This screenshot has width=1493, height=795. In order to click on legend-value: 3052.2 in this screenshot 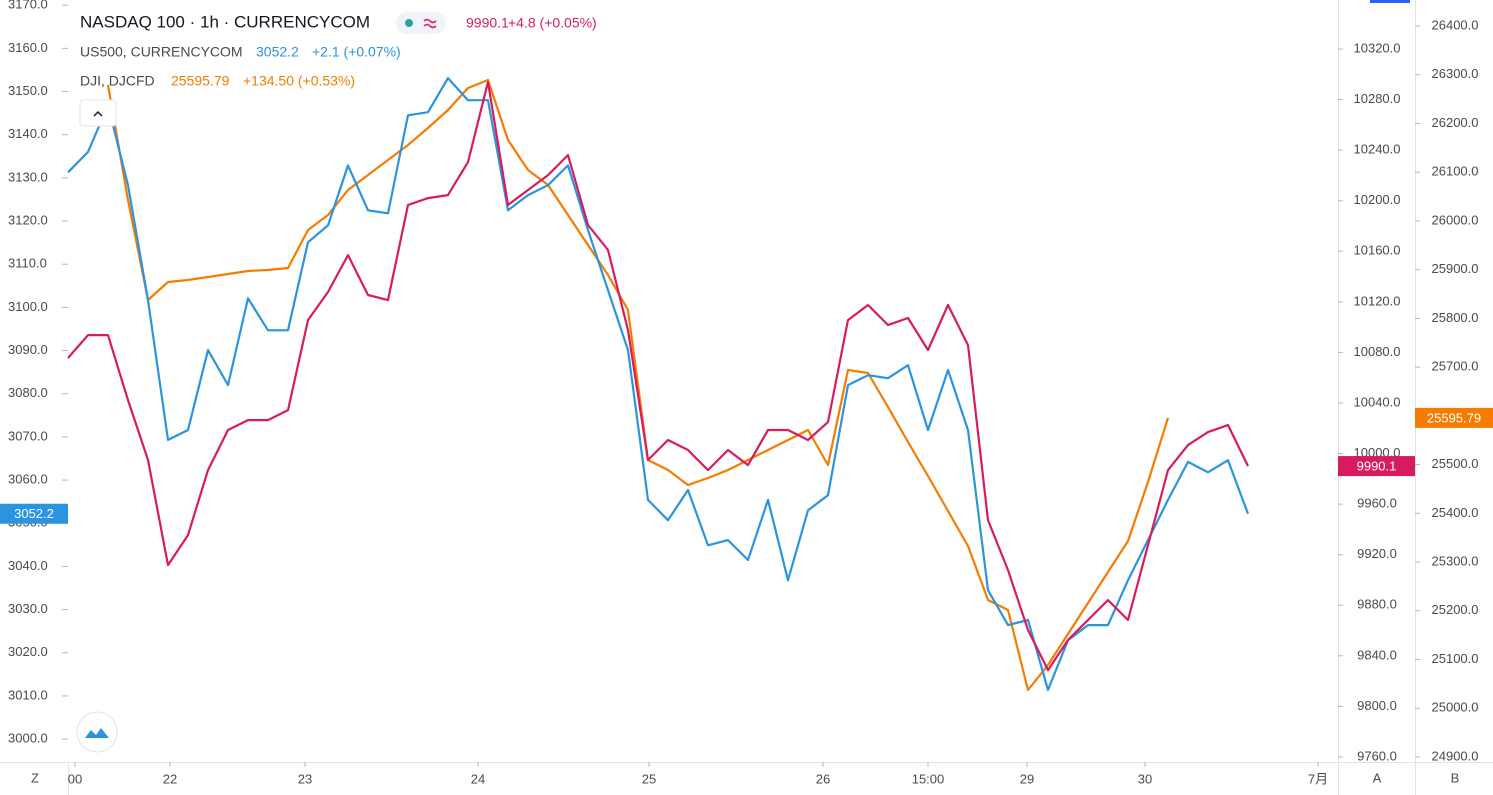, I will do `click(277, 52)`.